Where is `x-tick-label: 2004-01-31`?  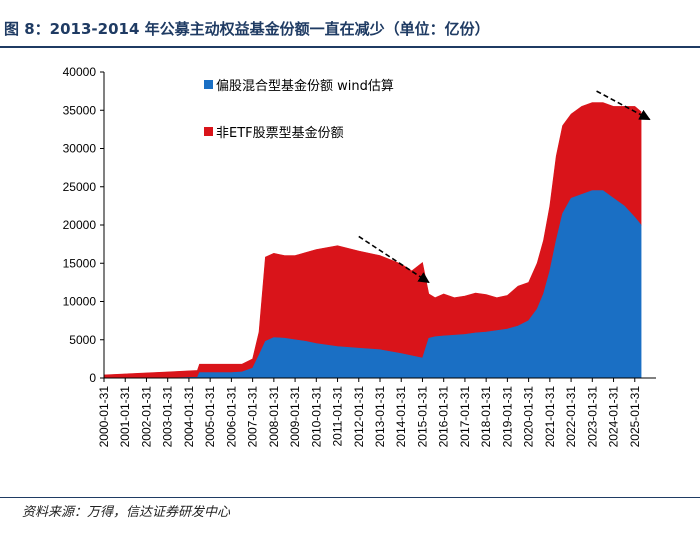
x-tick-label: 2004-01-31 is located at coordinates (189, 417).